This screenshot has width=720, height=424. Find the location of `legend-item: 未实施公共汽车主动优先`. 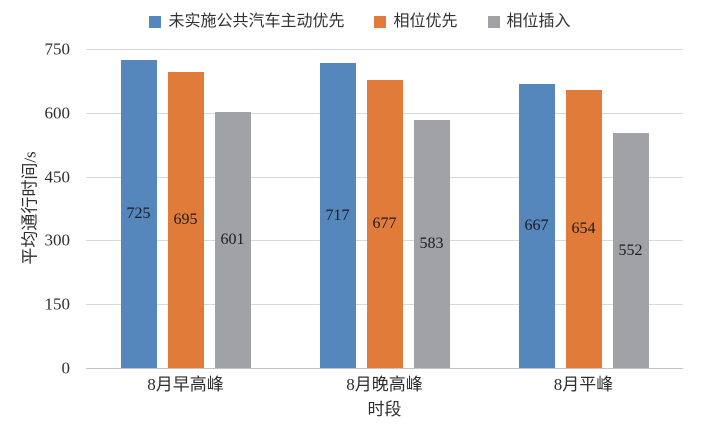

legend-item: 未实施公共汽车主动优先 is located at coordinates (246, 22).